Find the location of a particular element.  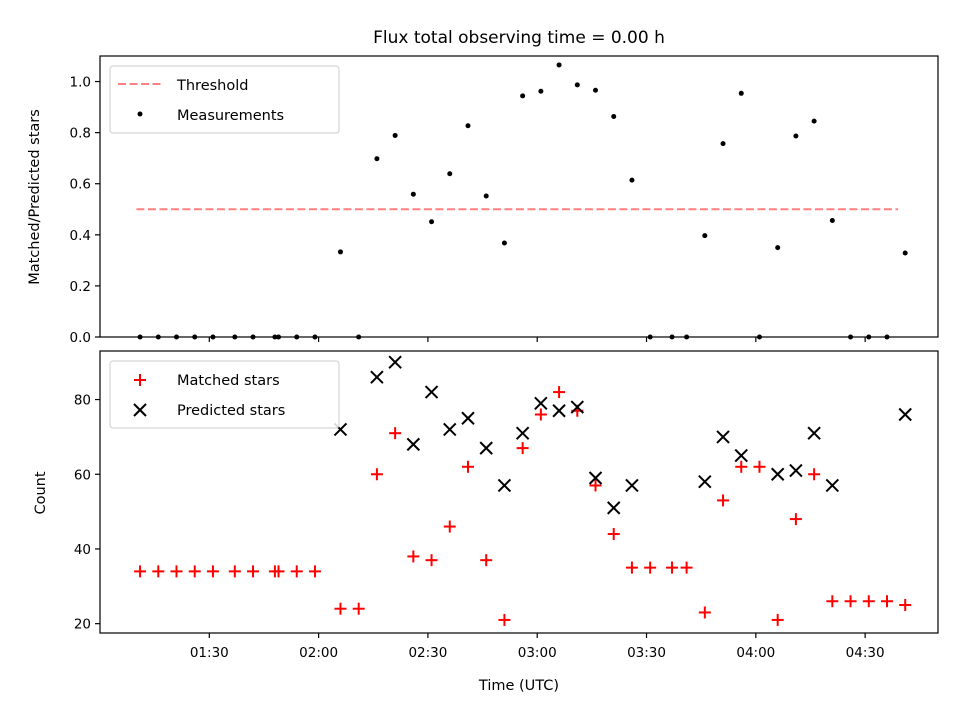

top-y-tick-label: 0.4 is located at coordinates (80, 236).